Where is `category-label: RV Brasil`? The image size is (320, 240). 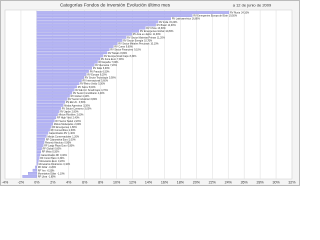
category-label: RV Brasil is located at coordinates (162, 25).